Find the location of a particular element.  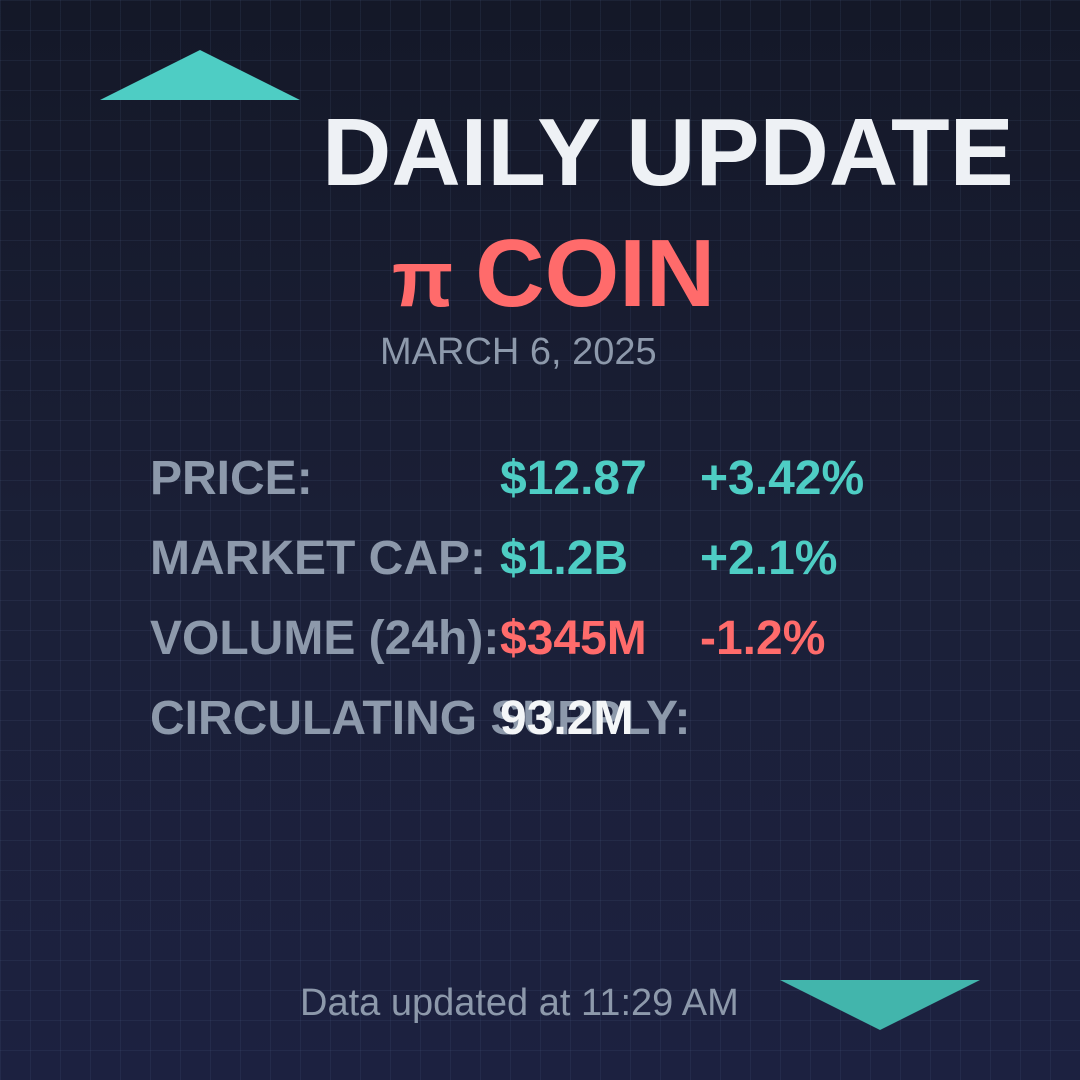

triangle-down-icon is located at coordinates (880, 1005).